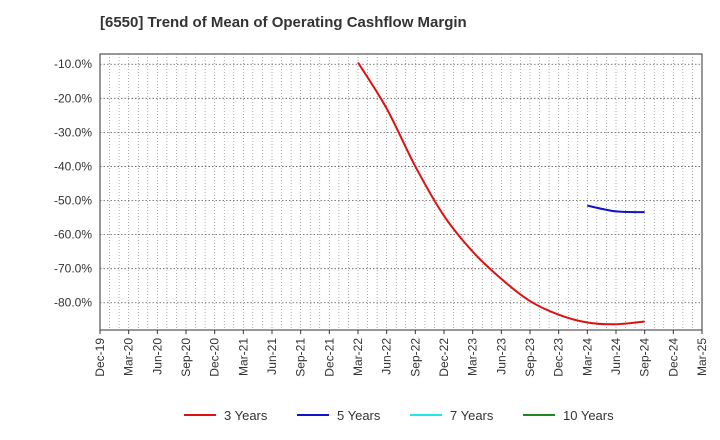 This screenshot has height=440, width=720. Describe the element at coordinates (358, 357) in the screenshot. I see `x-tick-label: Mar-22` at that location.